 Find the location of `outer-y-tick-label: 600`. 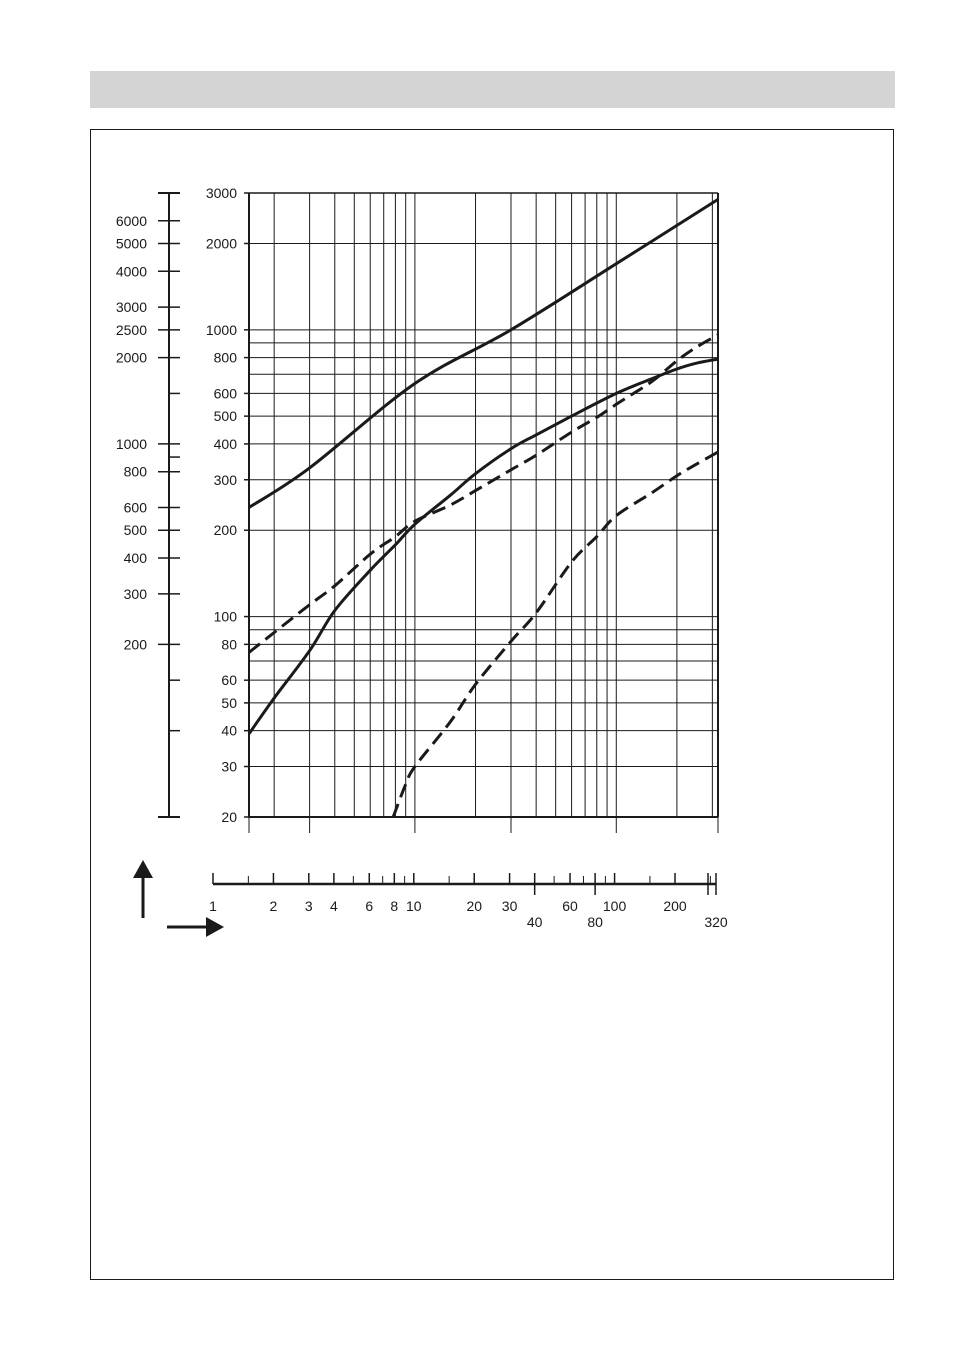

outer-y-tick-label: 600 is located at coordinates (136, 508).